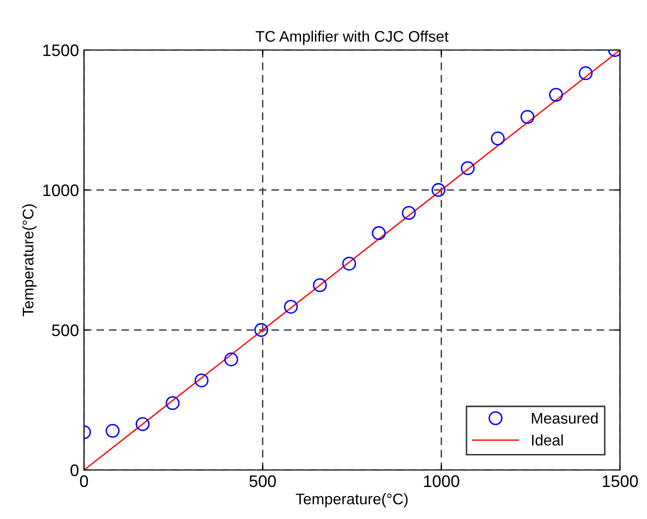  What do you see at coordinates (60, 190) in the screenshot?
I see `y-tick-label: 1000` at bounding box center [60, 190].